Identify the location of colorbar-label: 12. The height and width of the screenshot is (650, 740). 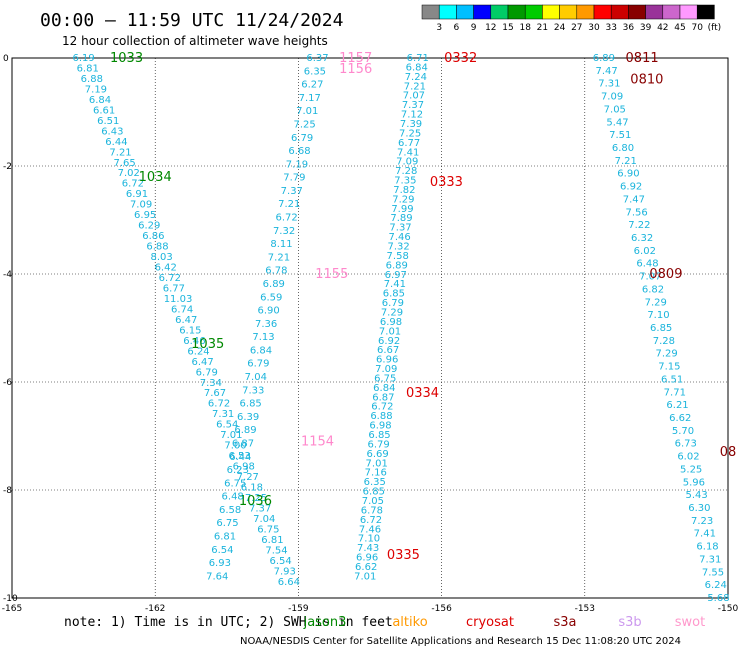
(490, 28).